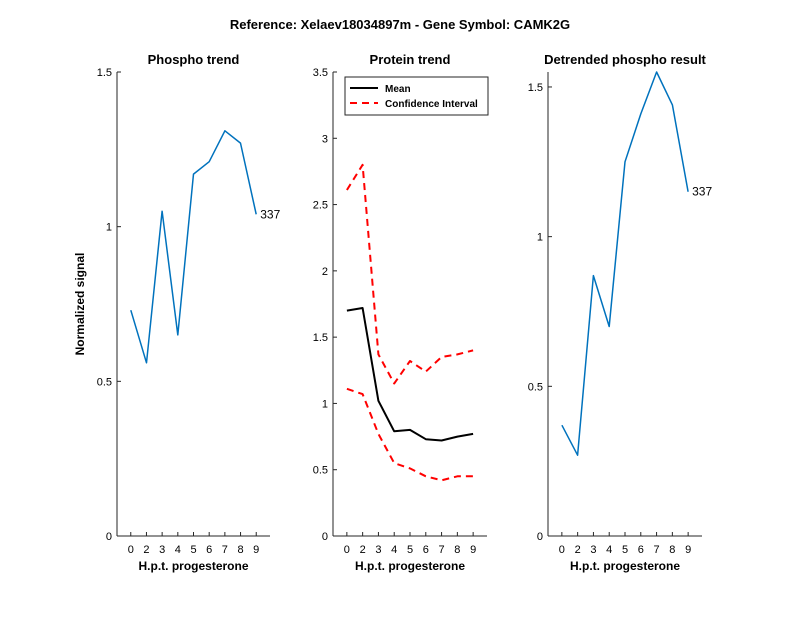 This screenshot has width=800, height=618. I want to click on legend-entry: Mean, so click(398, 89).